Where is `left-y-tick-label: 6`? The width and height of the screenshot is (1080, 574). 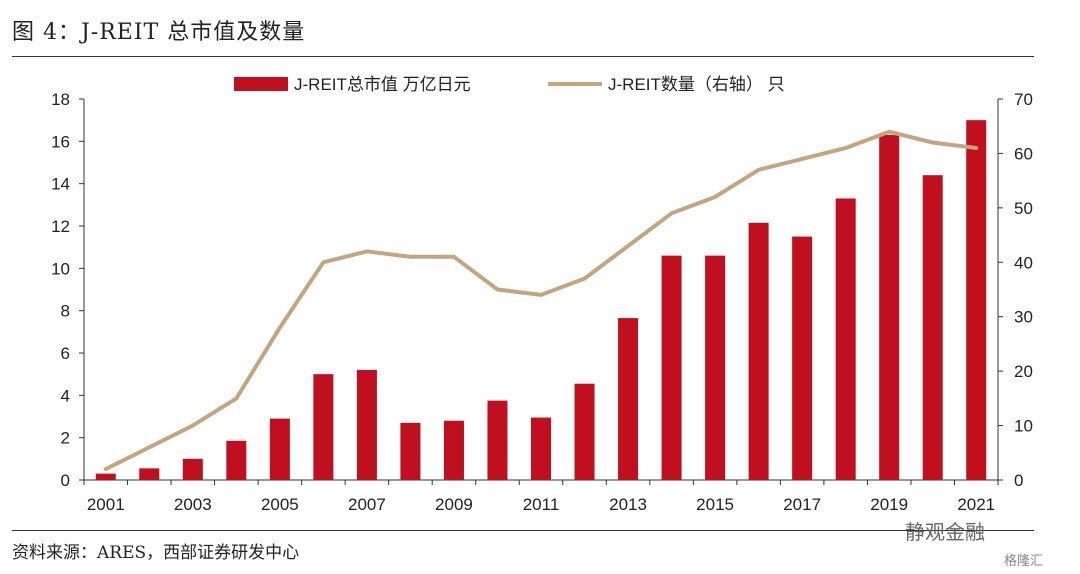 left-y-tick-label: 6 is located at coordinates (65, 353).